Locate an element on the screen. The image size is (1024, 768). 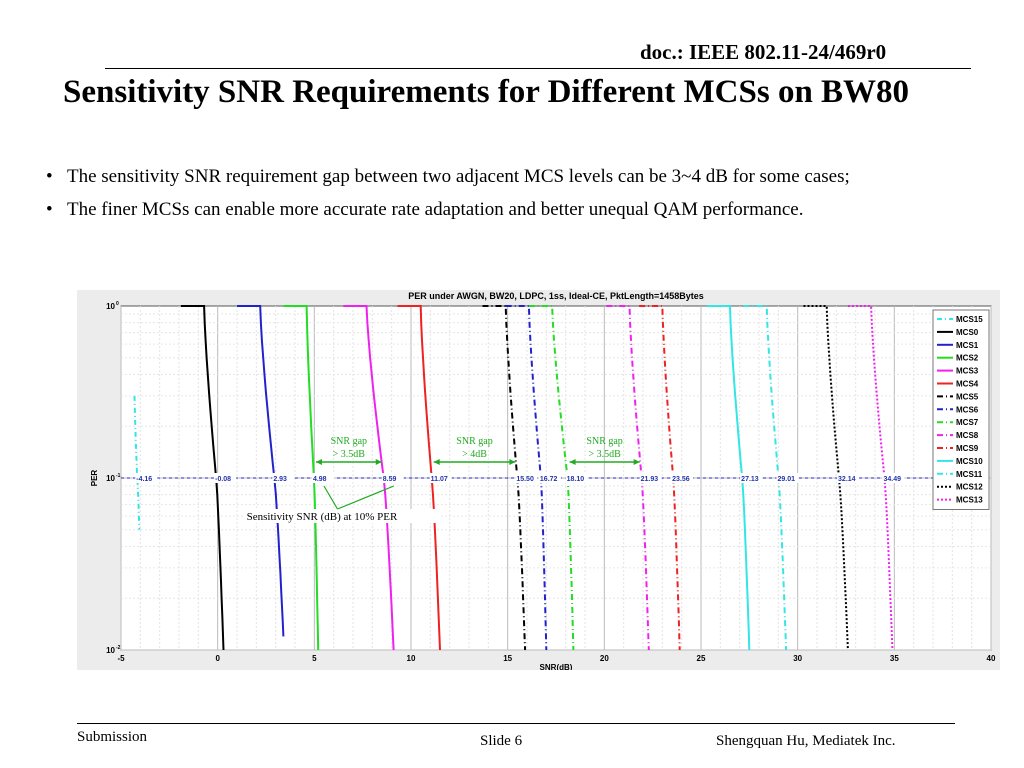
callout-pointer is located at coordinates (331, 497).